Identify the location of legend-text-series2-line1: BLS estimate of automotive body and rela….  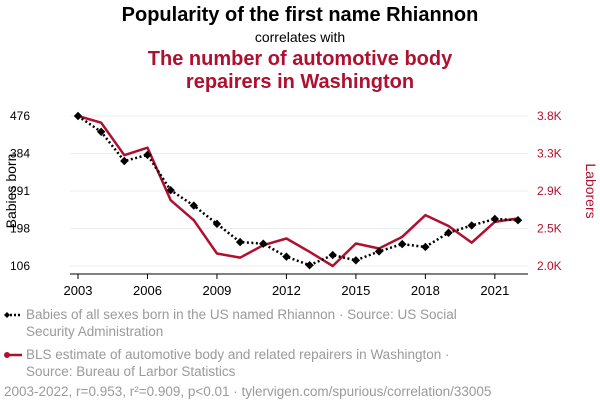
(238, 354).